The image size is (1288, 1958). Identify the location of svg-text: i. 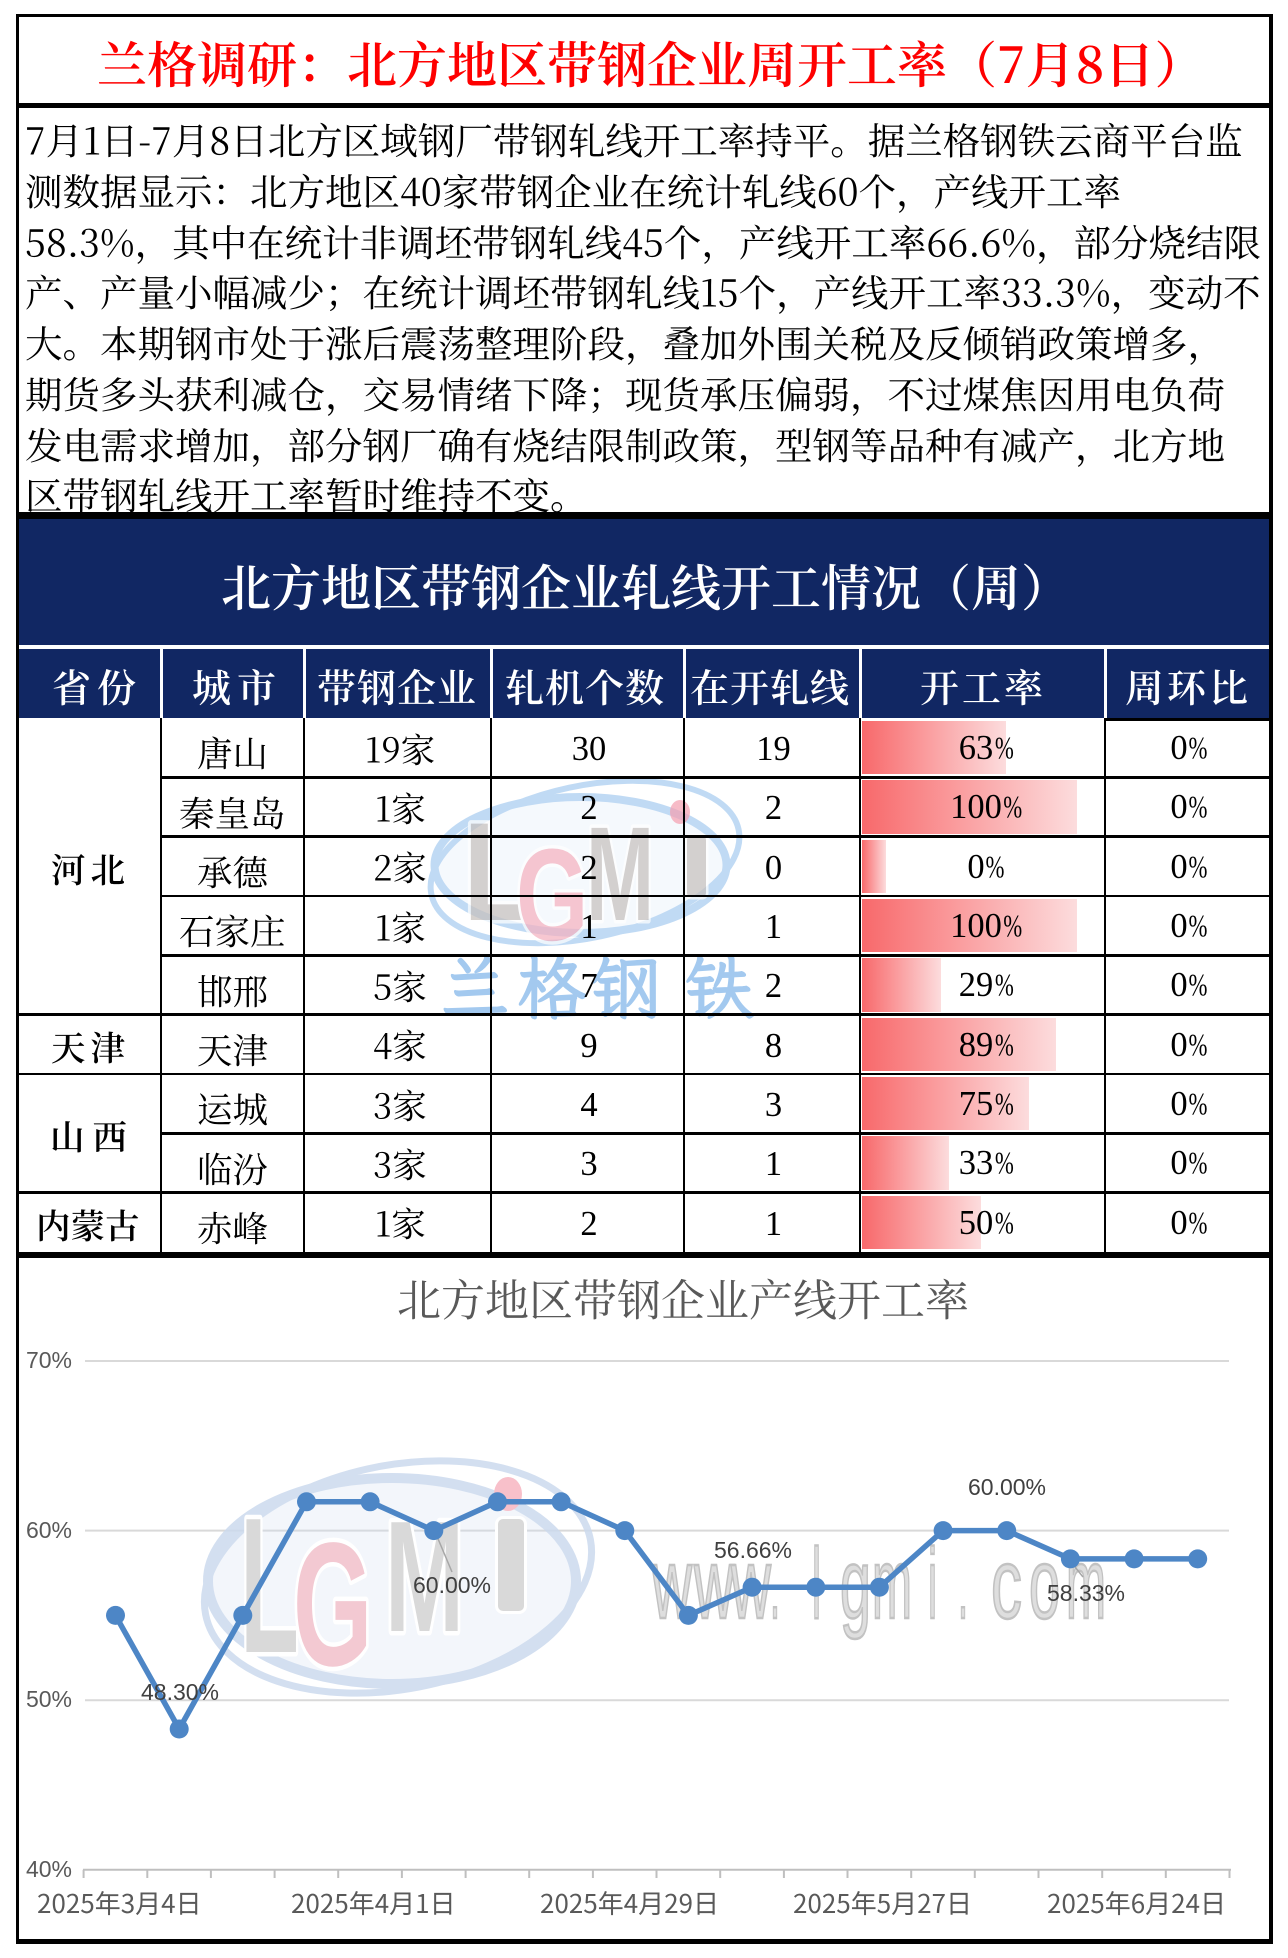
(932, 1584).